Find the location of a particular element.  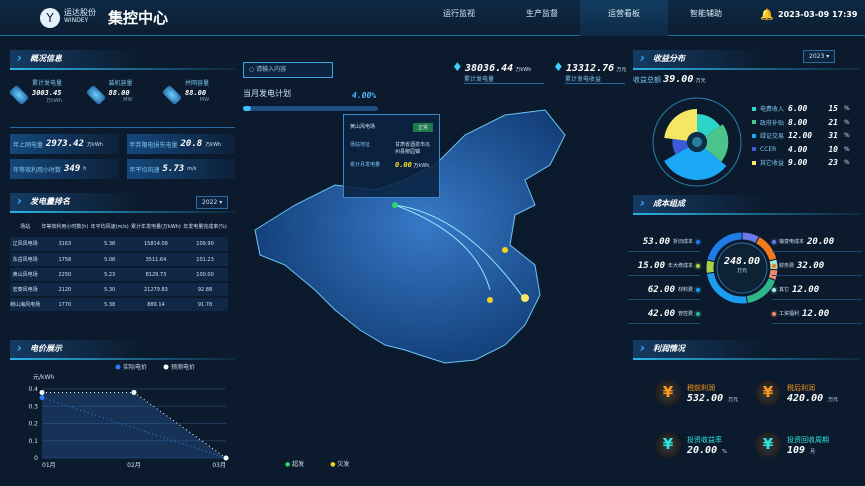

cost-value: 20.00 is located at coordinates (821, 241).